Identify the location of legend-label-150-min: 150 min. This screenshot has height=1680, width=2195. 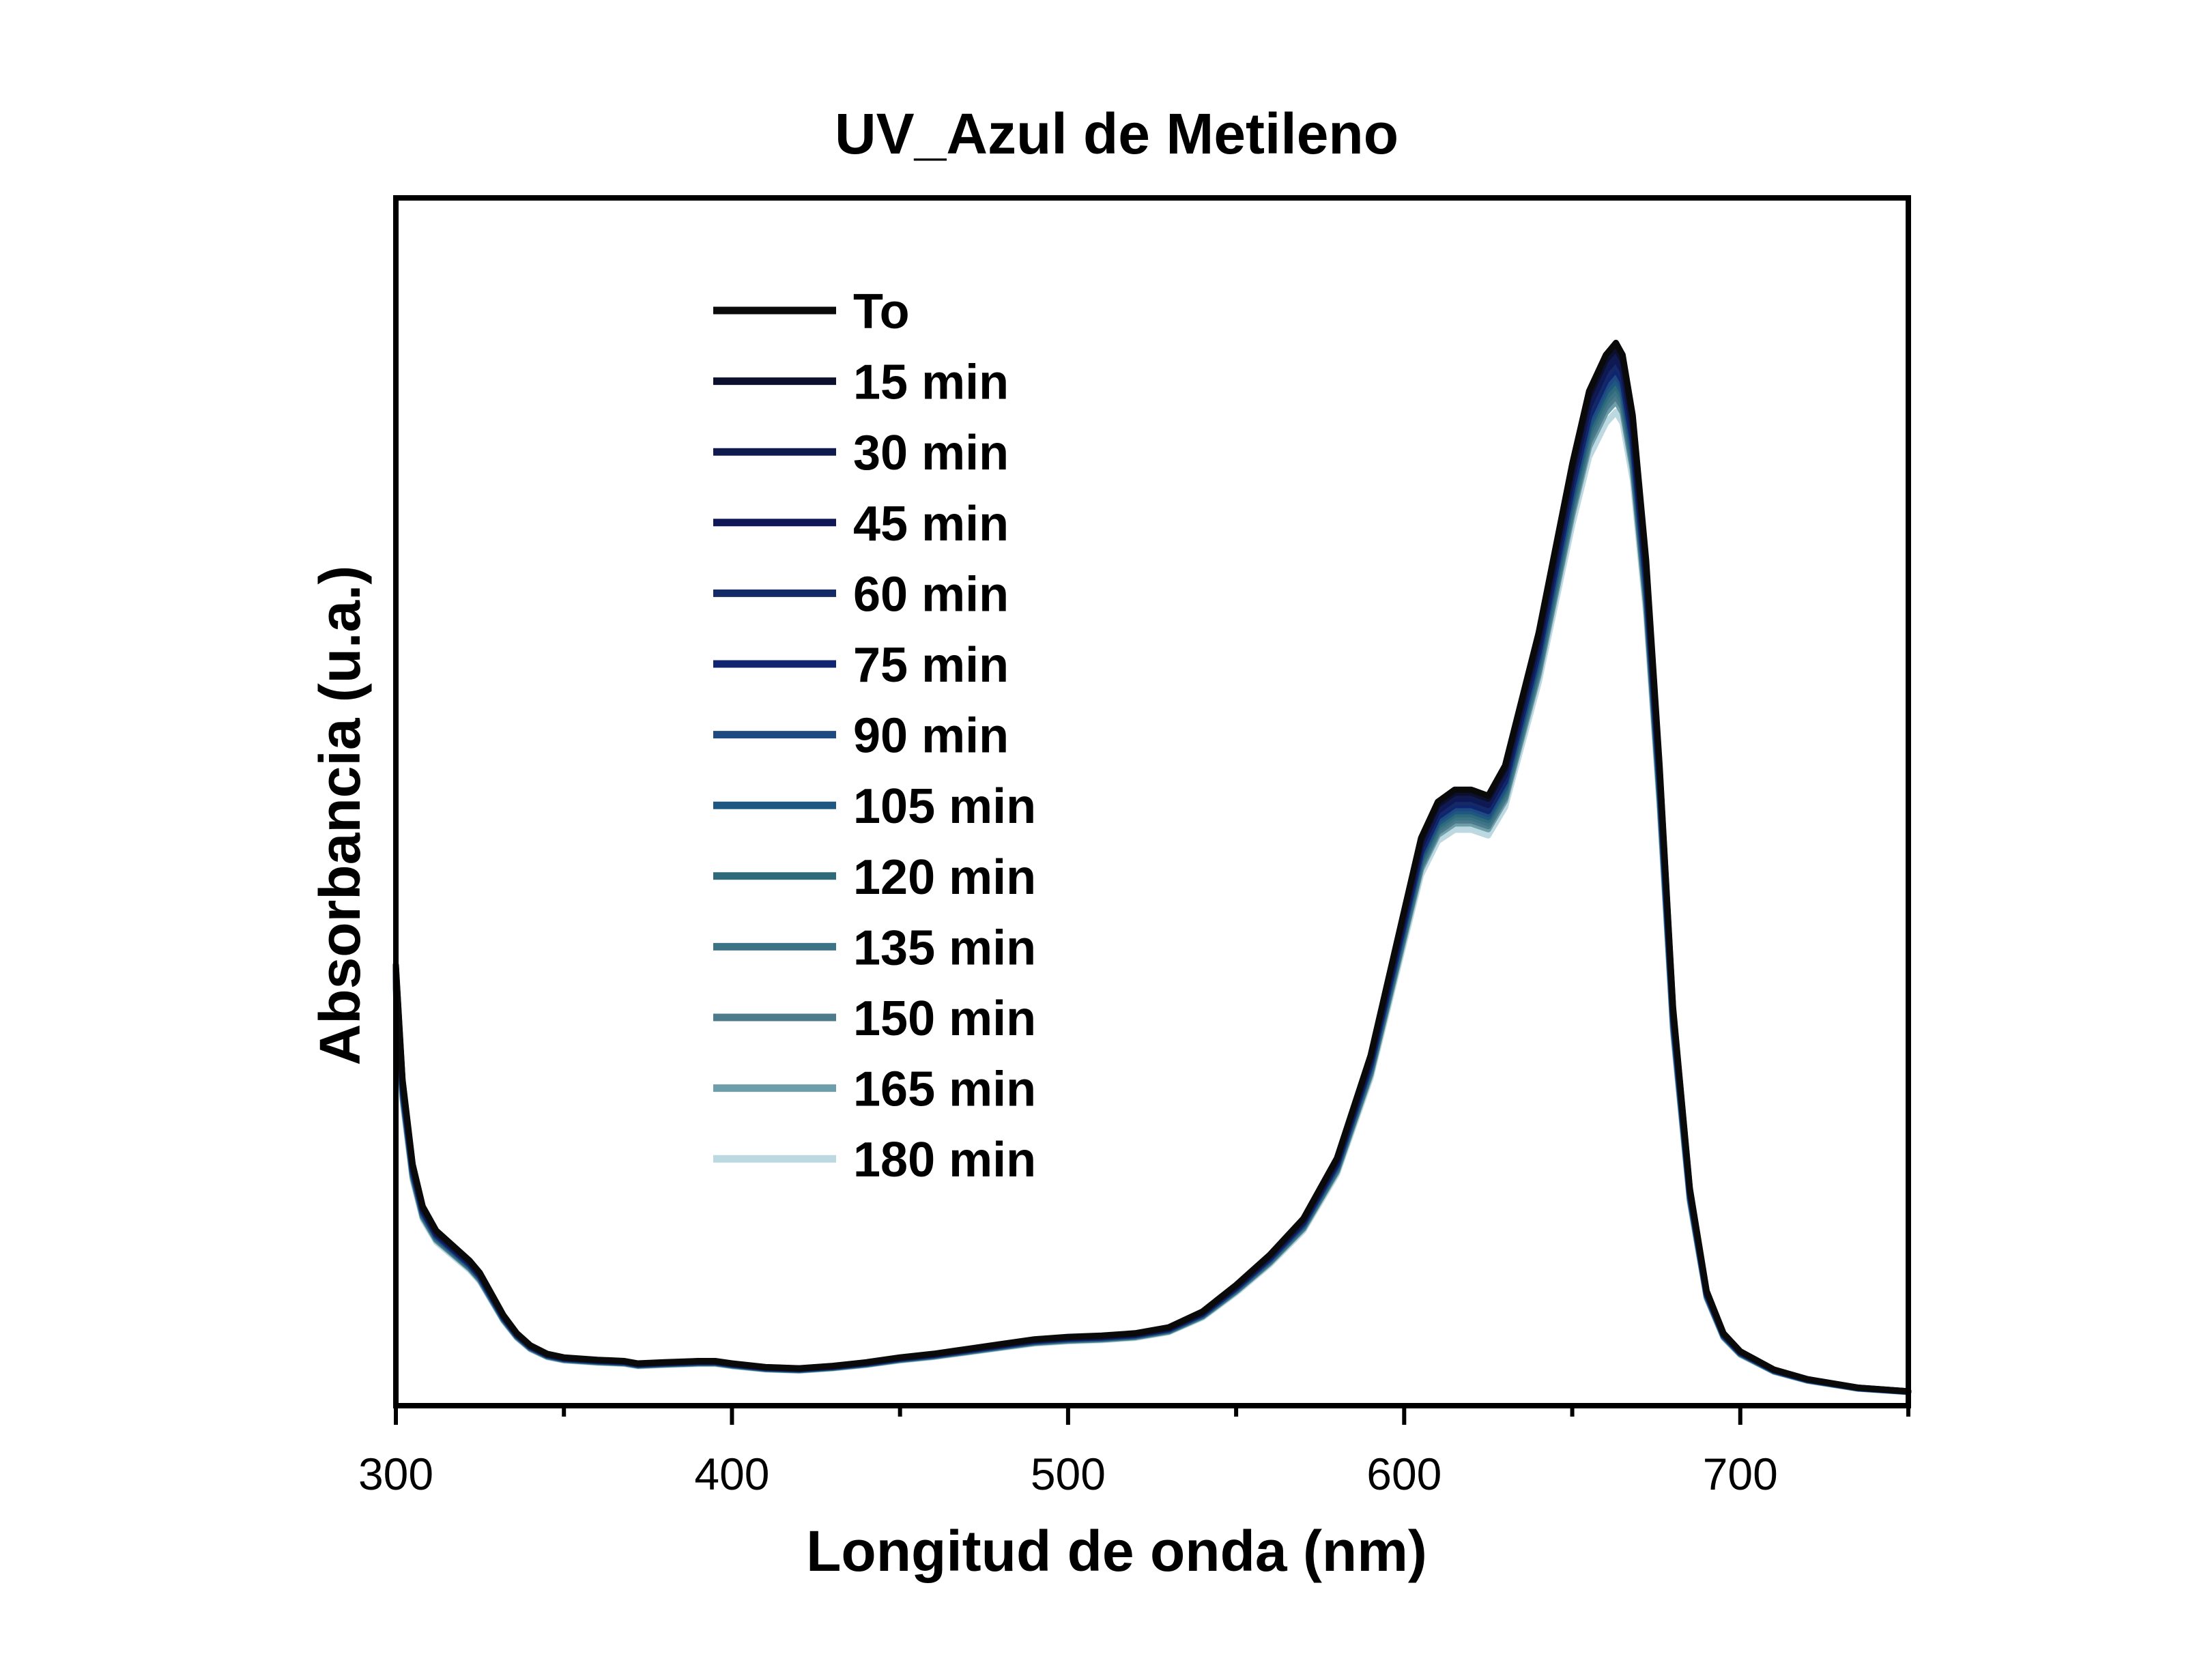
(944, 1018).